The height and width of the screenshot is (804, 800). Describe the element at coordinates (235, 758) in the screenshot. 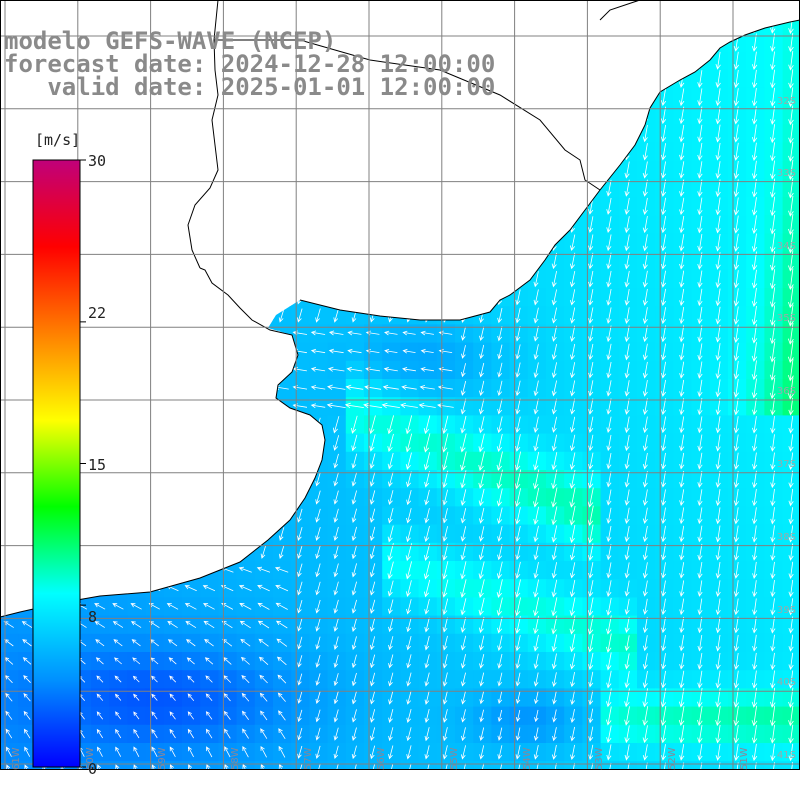

I see `lon-label-58w: 58W` at that location.